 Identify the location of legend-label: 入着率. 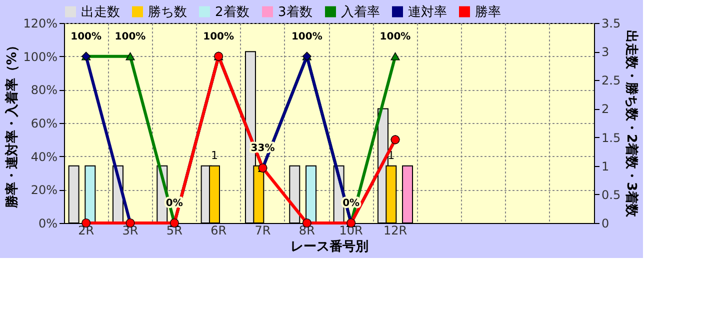
(360, 12).